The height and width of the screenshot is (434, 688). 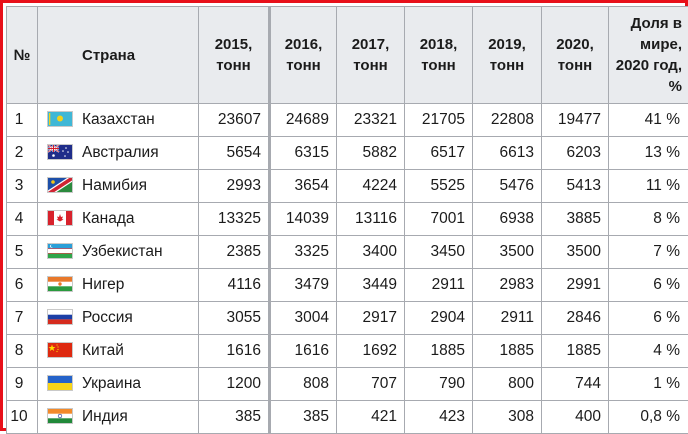 What do you see at coordinates (303, 318) in the screenshot?
I see `production-2016-cell: 3004` at bounding box center [303, 318].